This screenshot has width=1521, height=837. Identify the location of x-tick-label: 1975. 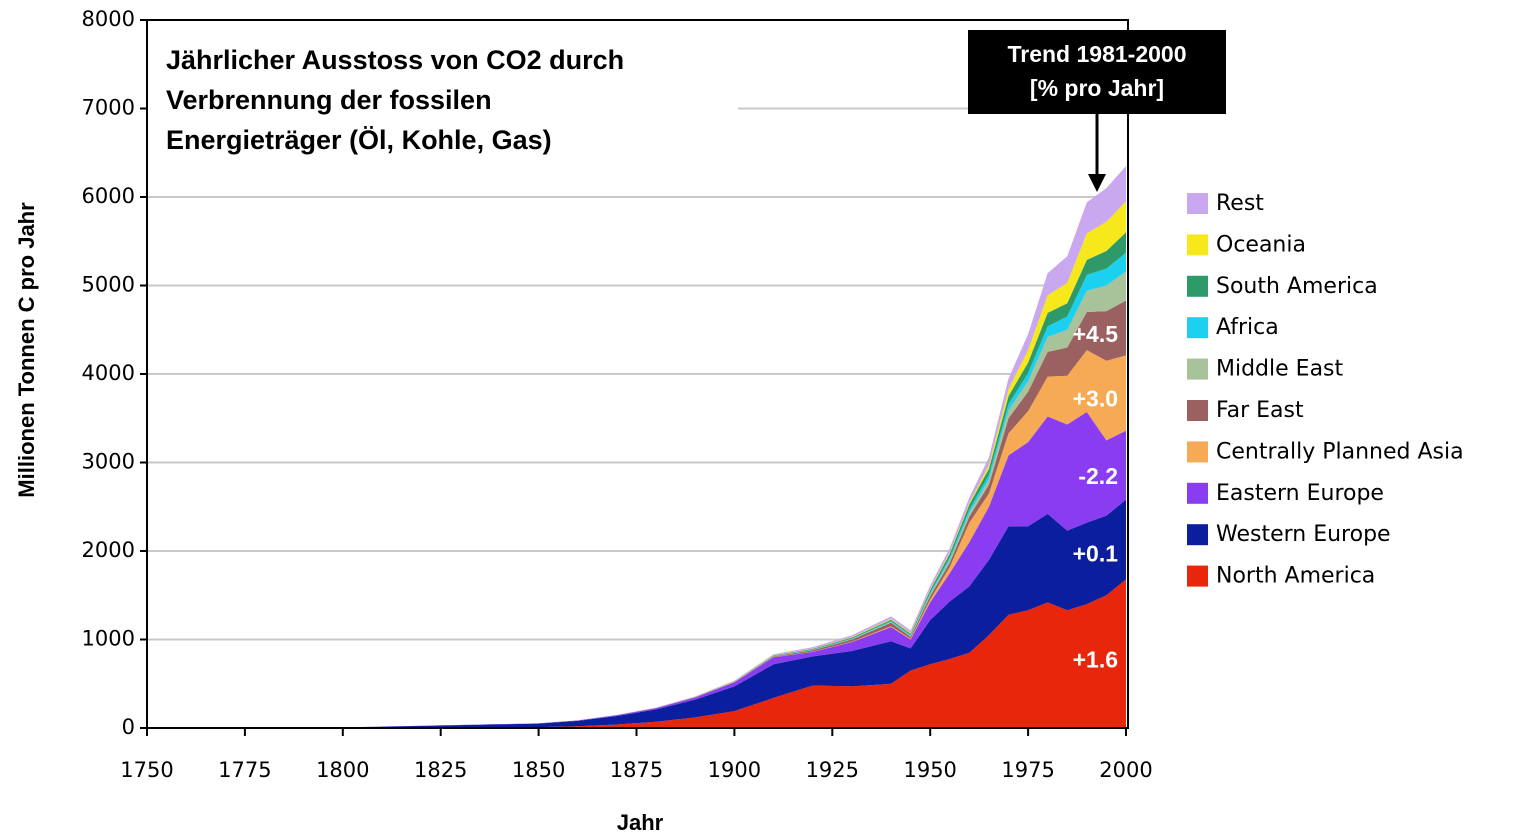
(1027, 770).